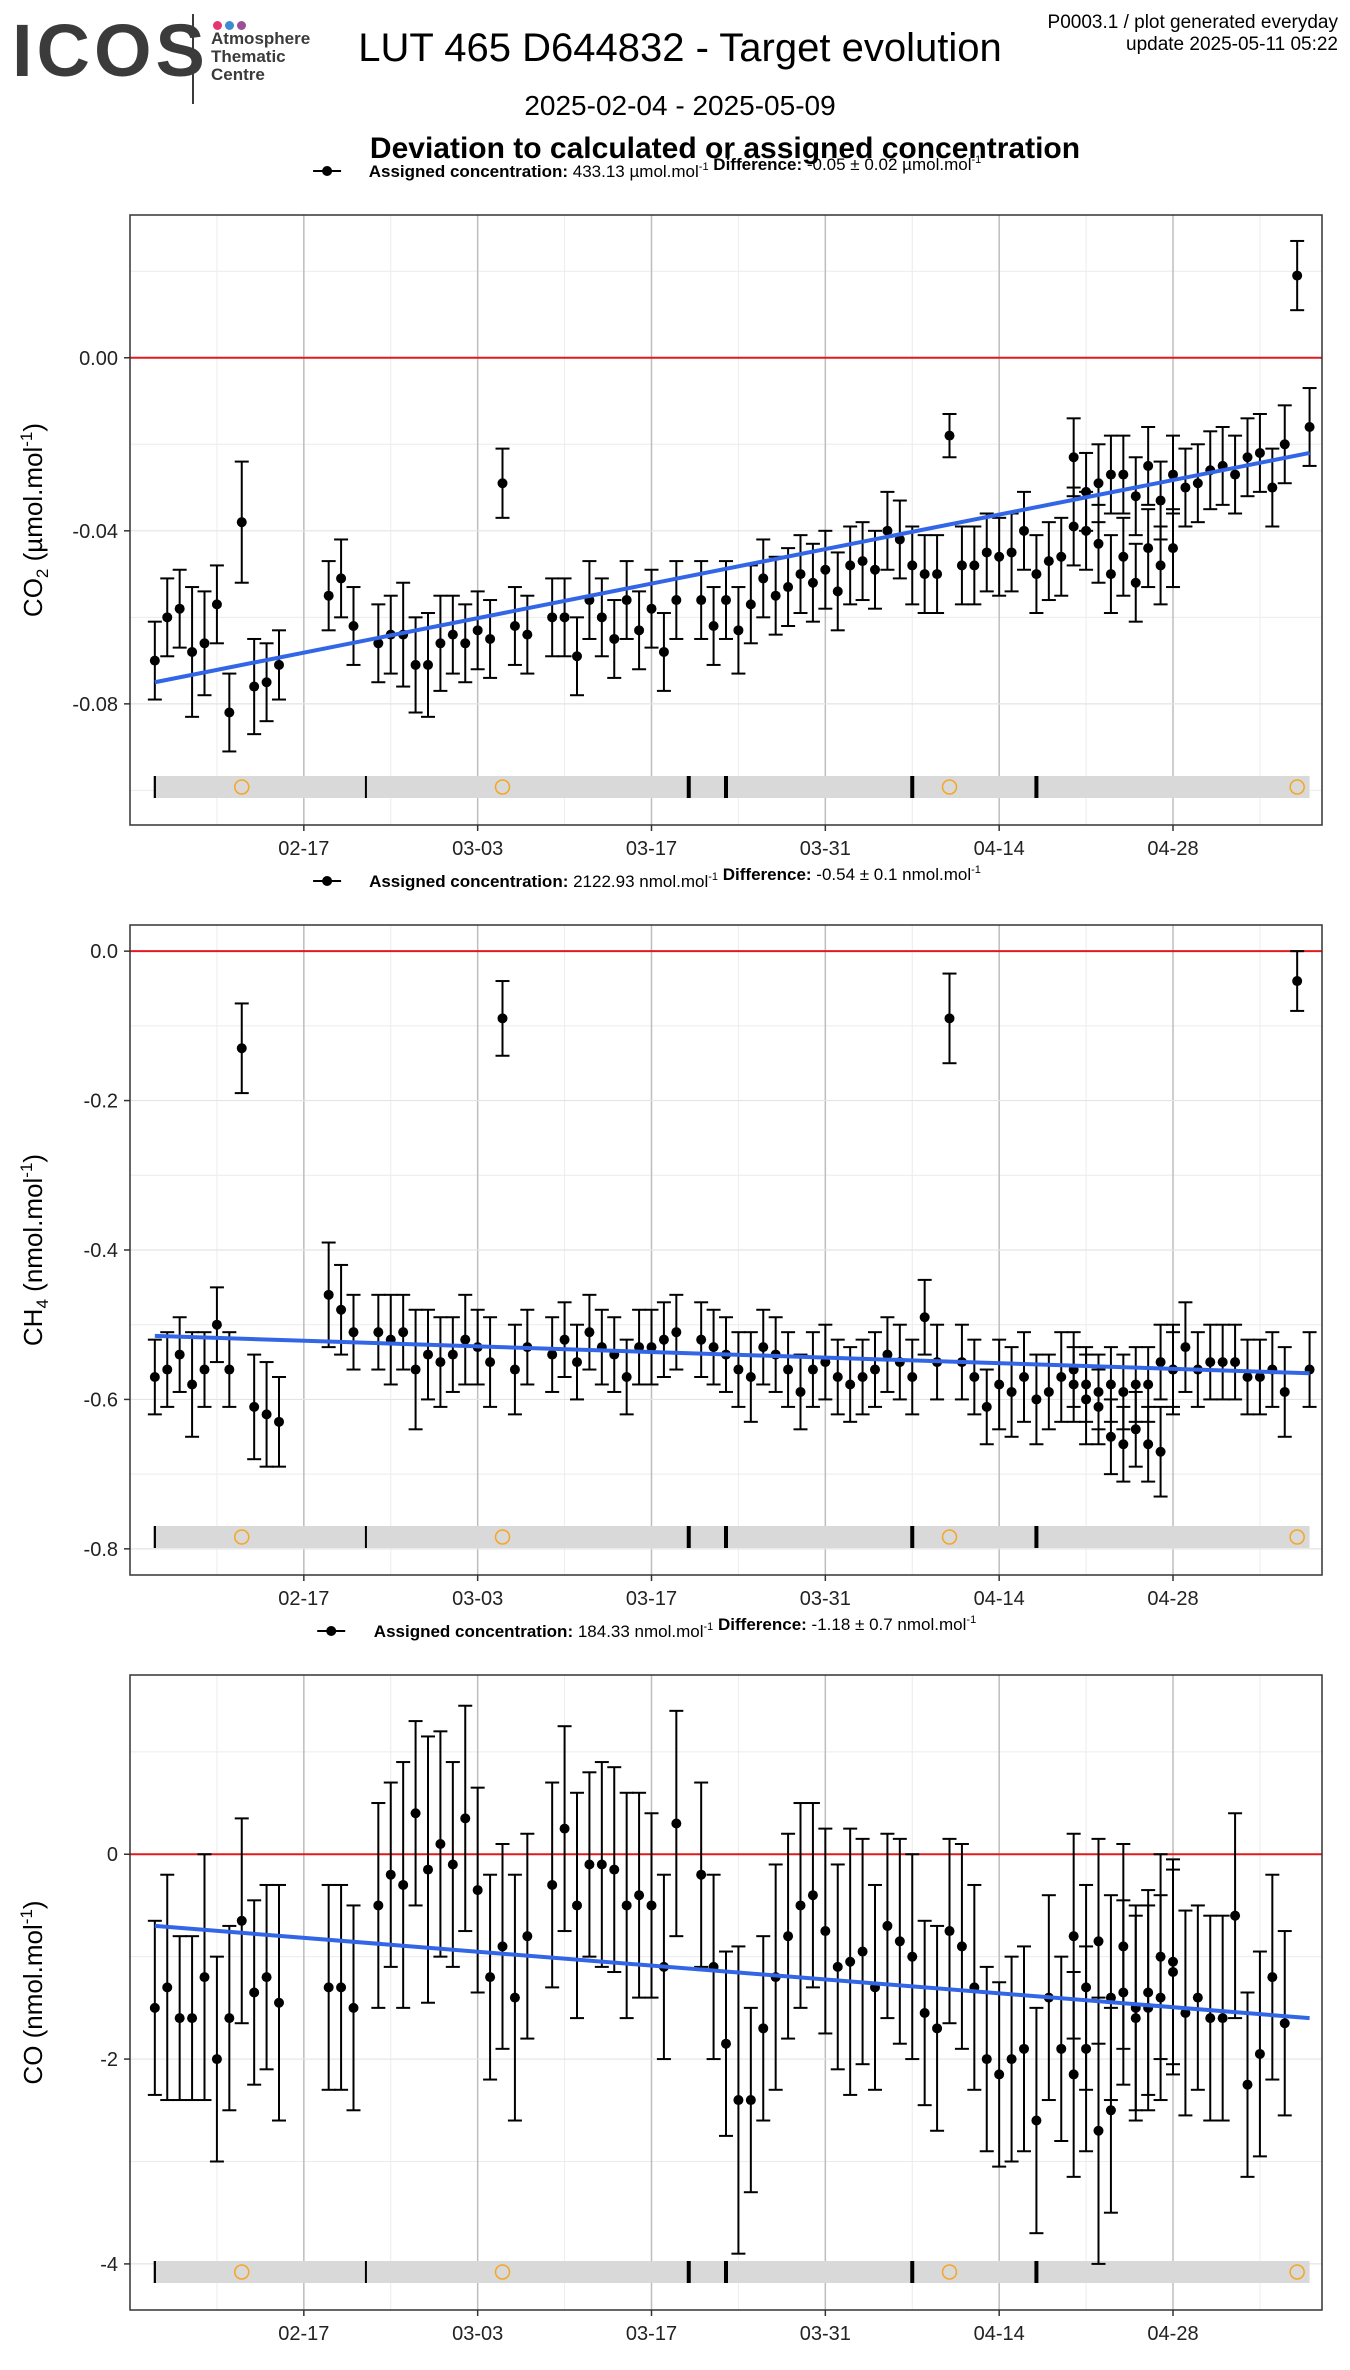 This screenshot has width=1350, height=2370. I want to click on y-tick-label: -0.08, so click(95, 705).